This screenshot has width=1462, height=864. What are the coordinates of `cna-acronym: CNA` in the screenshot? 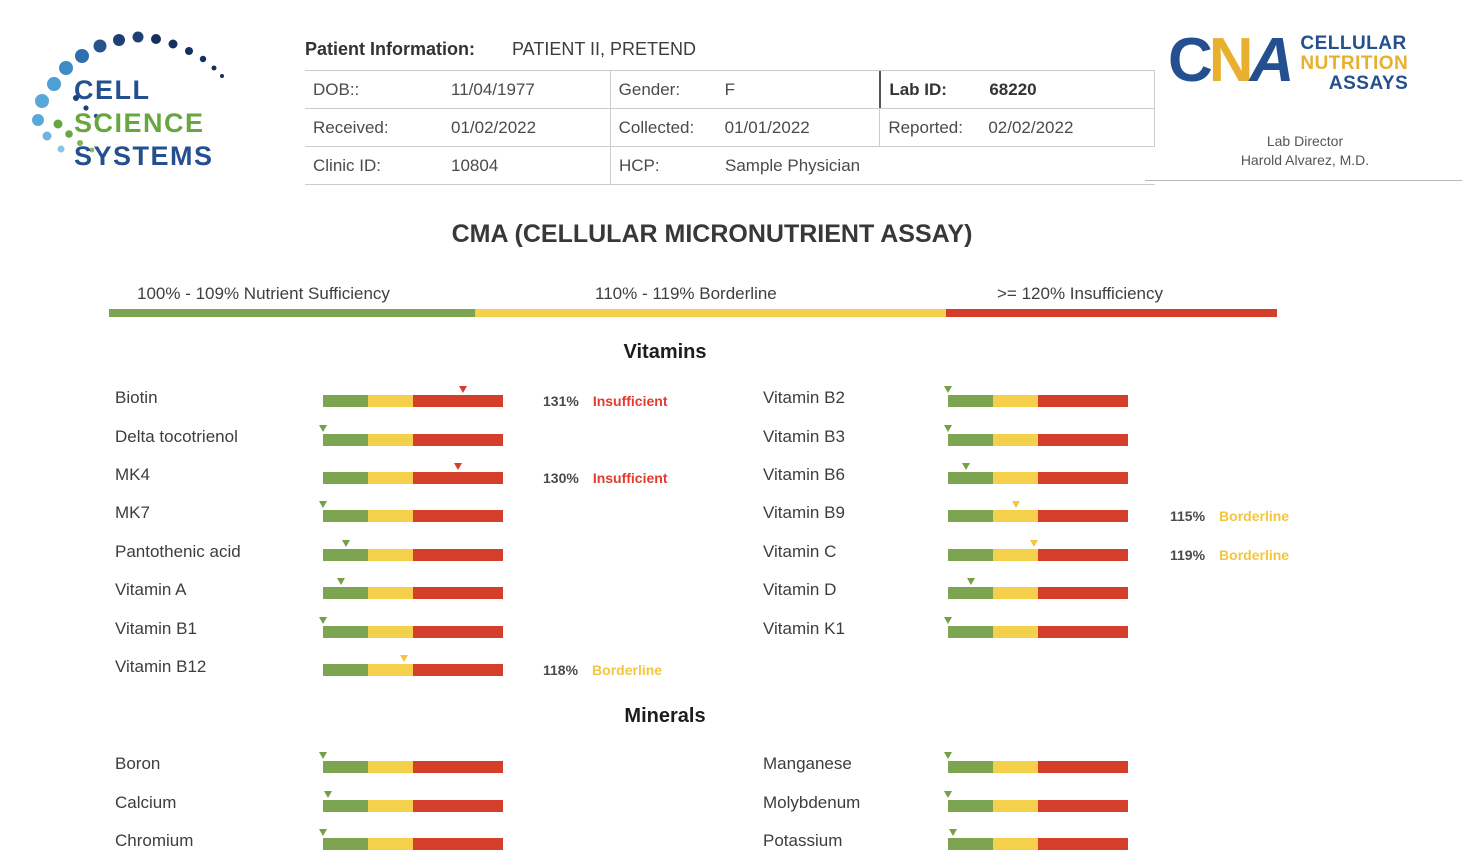 It's located at (1231, 61).